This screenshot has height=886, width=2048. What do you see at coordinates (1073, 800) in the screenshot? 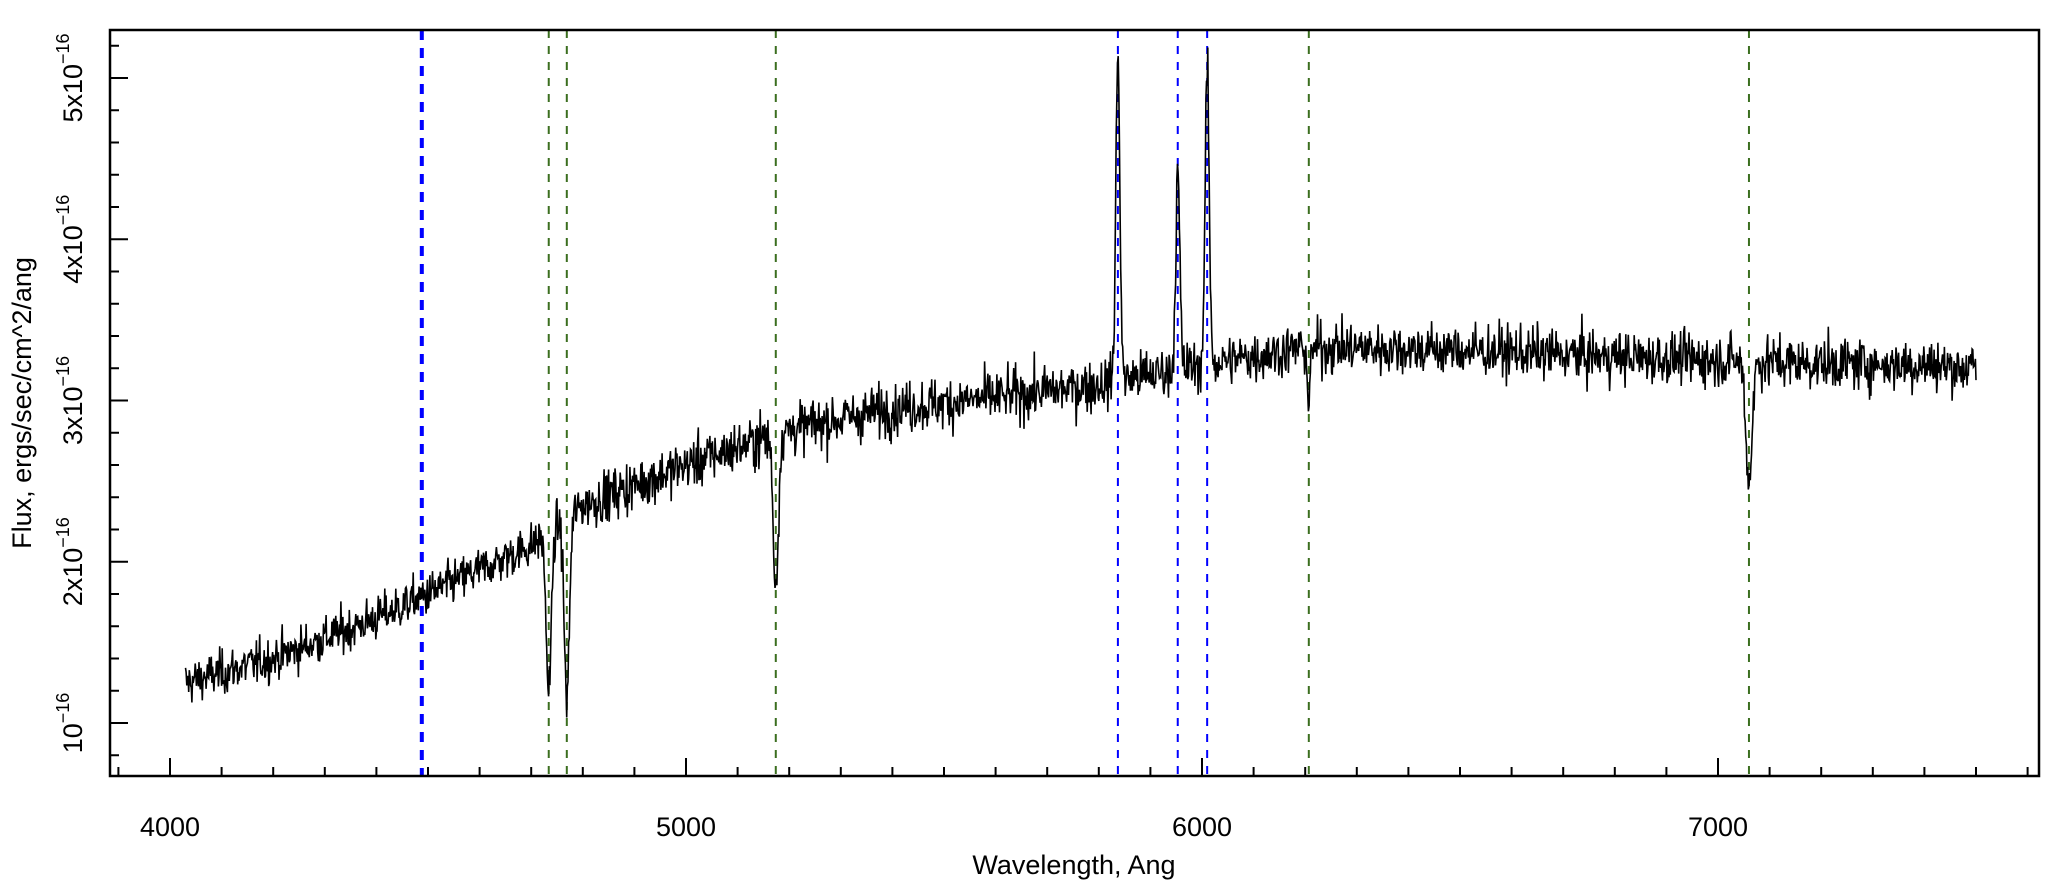
I see `x-axis: 4000 5000 6000 7000` at bounding box center [1073, 800].